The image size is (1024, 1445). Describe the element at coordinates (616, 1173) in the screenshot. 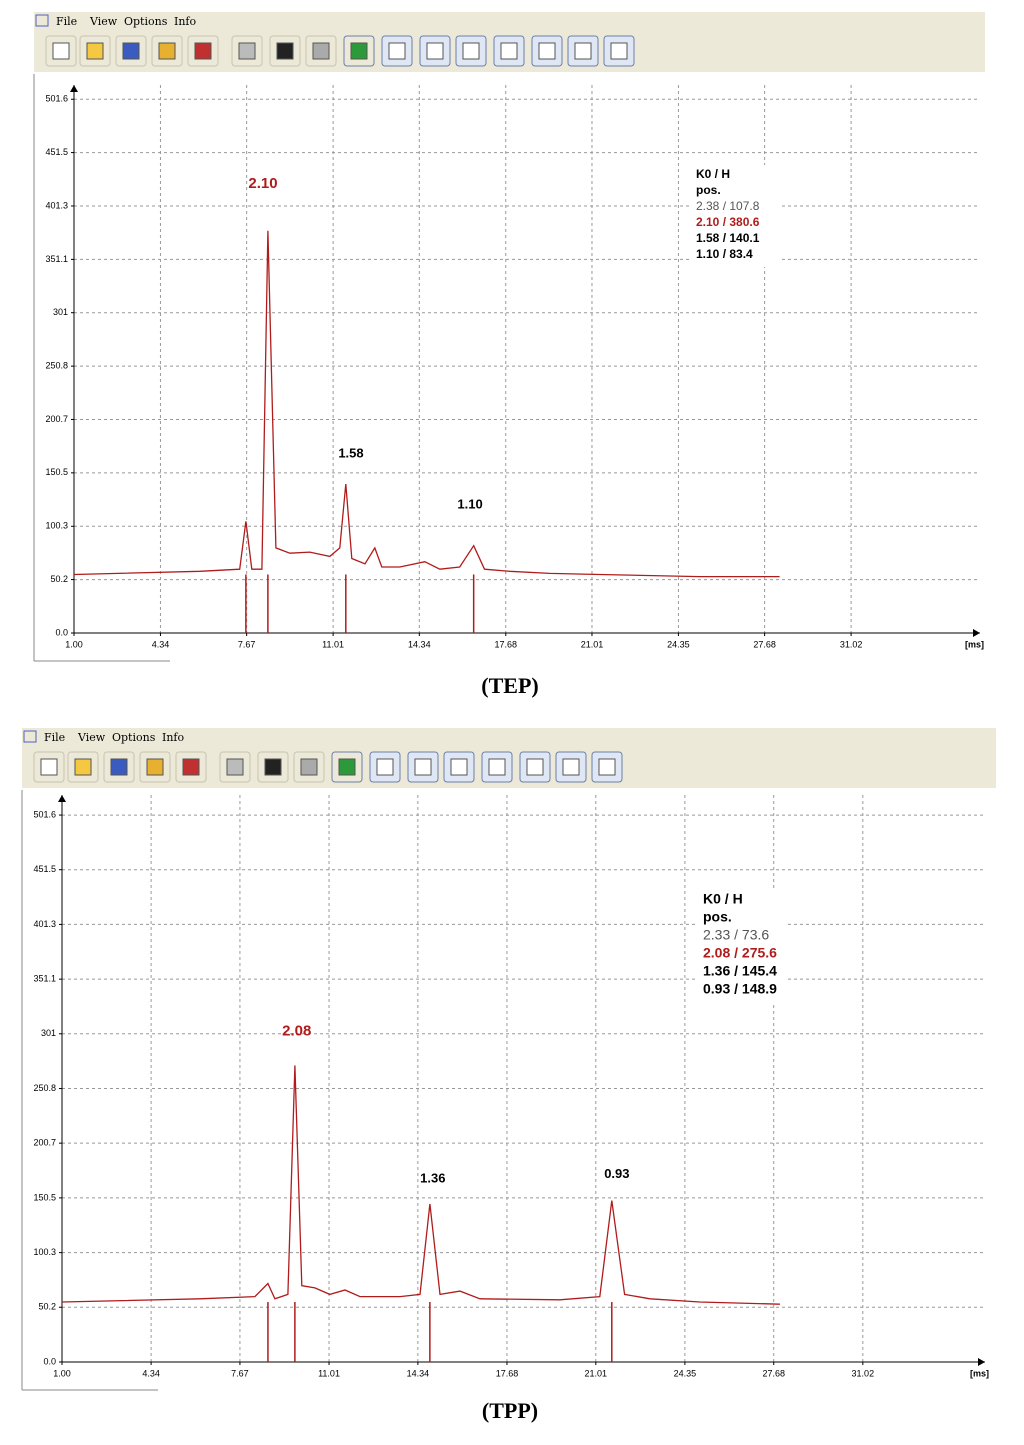

I see `peak-label: 0.93` at that location.